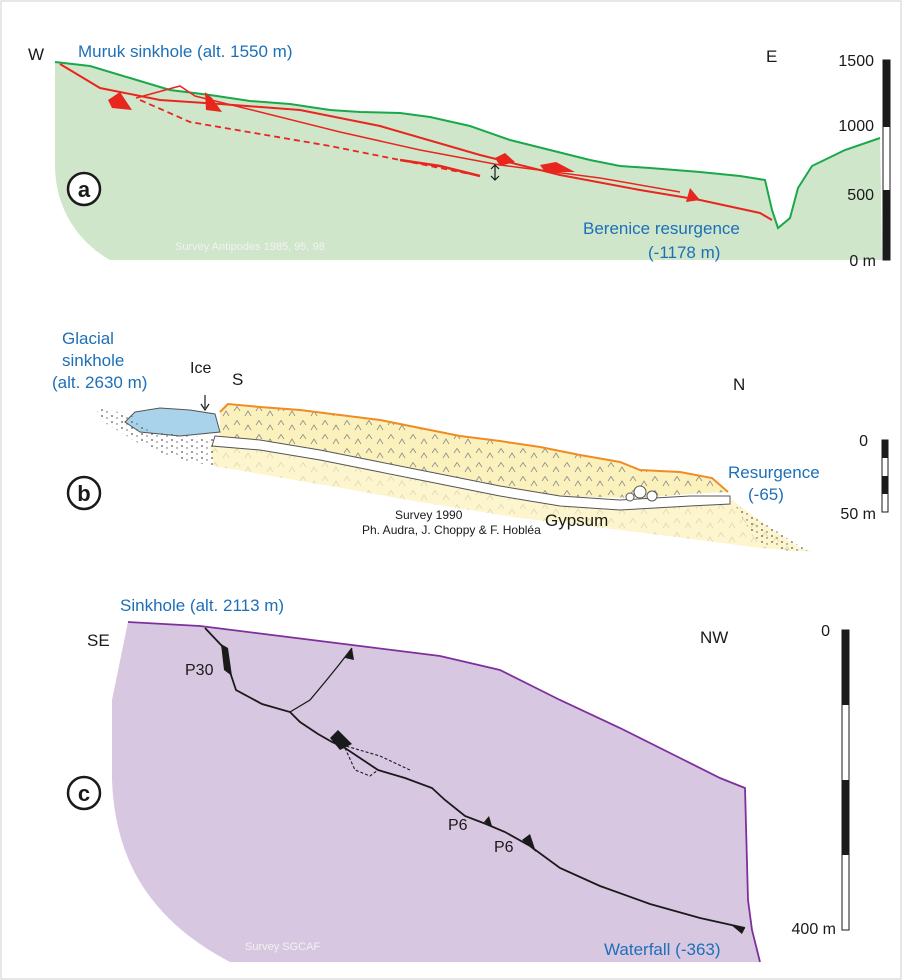 This screenshot has width=902, height=980. I want to click on panel-a-chambers, so click(404, 147).